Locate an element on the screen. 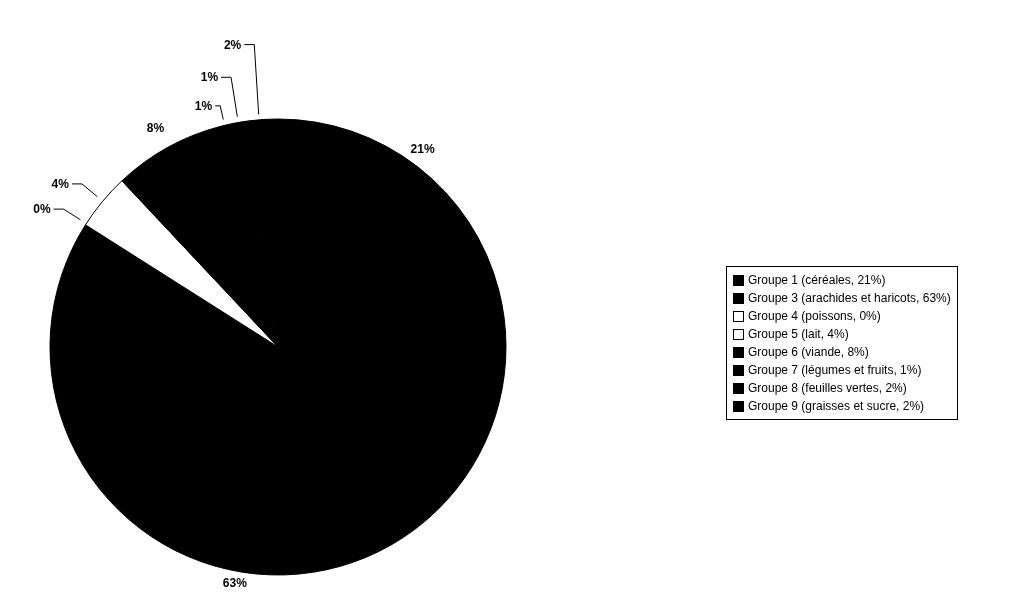 The width and height of the screenshot is (1009, 604). data-label: 4% is located at coordinates (60, 183).